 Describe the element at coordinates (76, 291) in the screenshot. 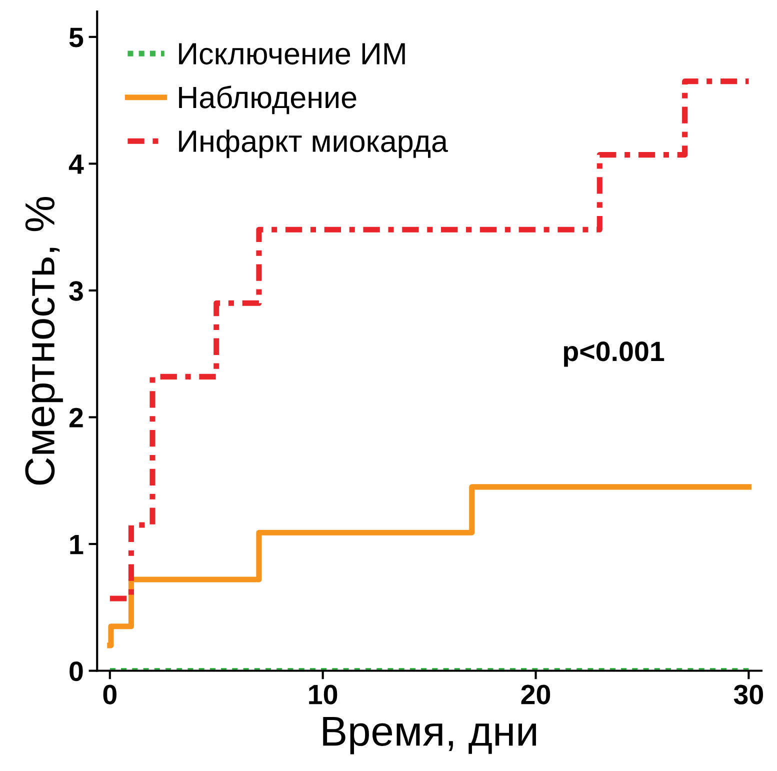

I see `y-tick-label: 3` at that location.